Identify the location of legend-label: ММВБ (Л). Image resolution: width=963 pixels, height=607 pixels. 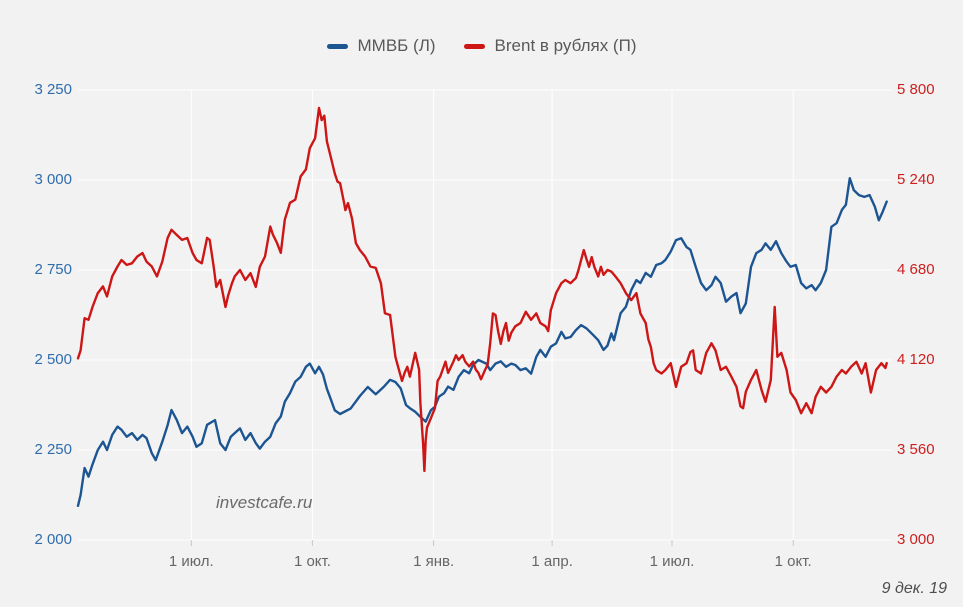
(396, 45).